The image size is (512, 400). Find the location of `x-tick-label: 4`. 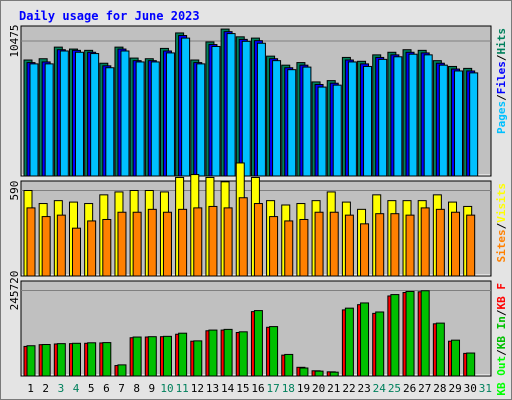

x-tick-label: 4 is located at coordinates (76, 388).